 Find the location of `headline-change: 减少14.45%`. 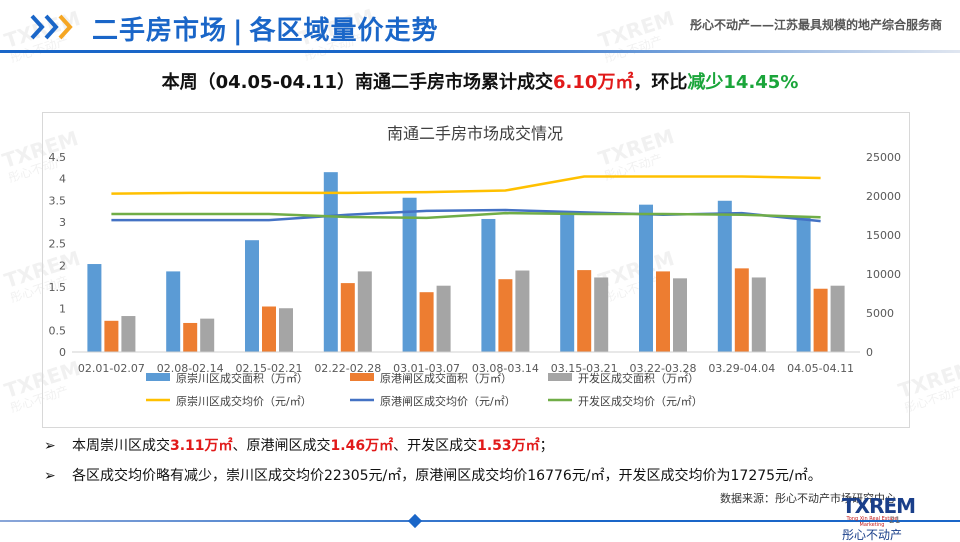

headline-change: 减少14.45% is located at coordinates (743, 82).